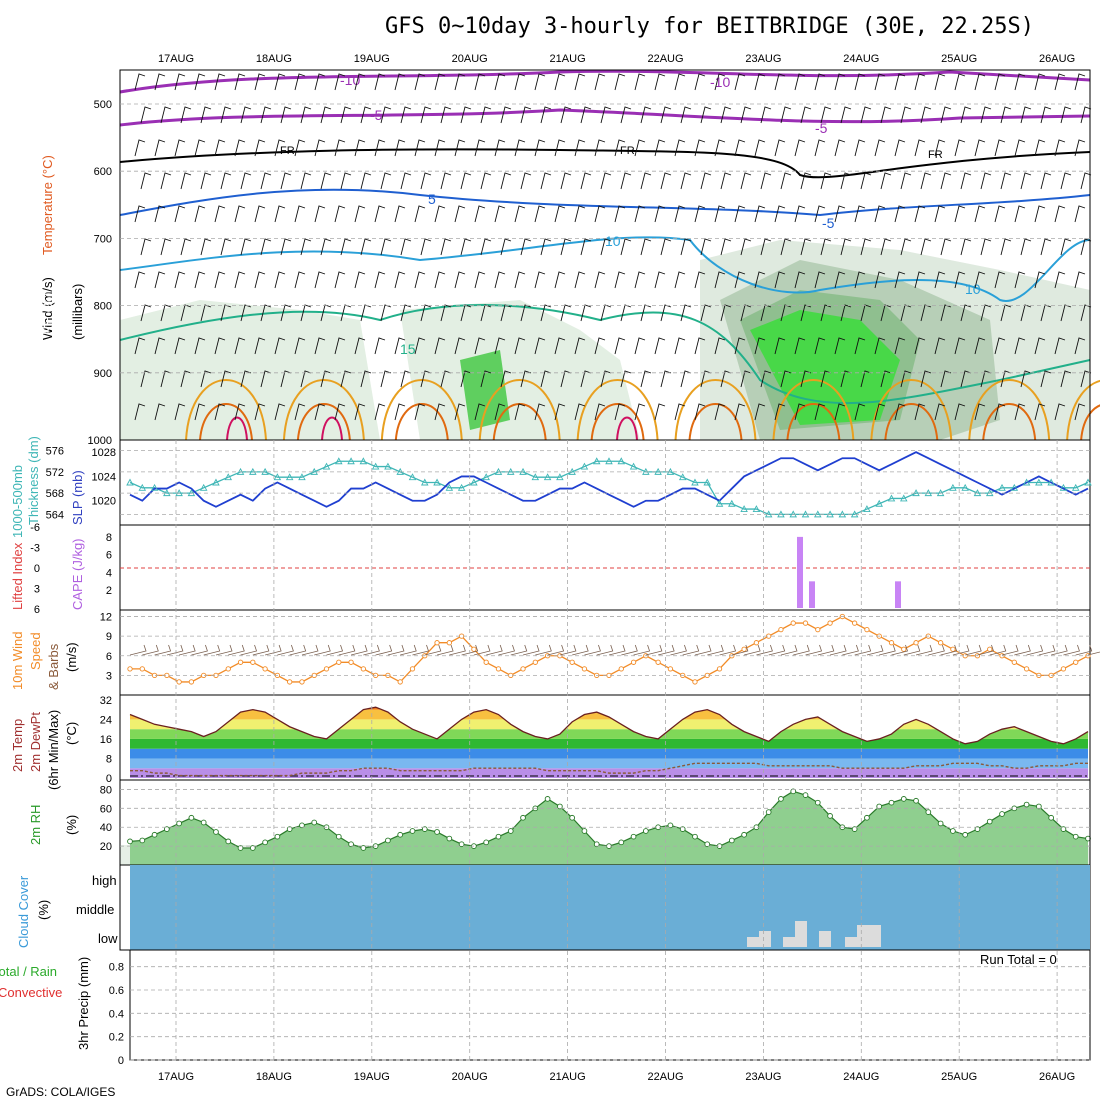 The width and height of the screenshot is (1100, 1100). I want to click on precip-units-label: 3hr Precip (mm), so click(83, 1003).